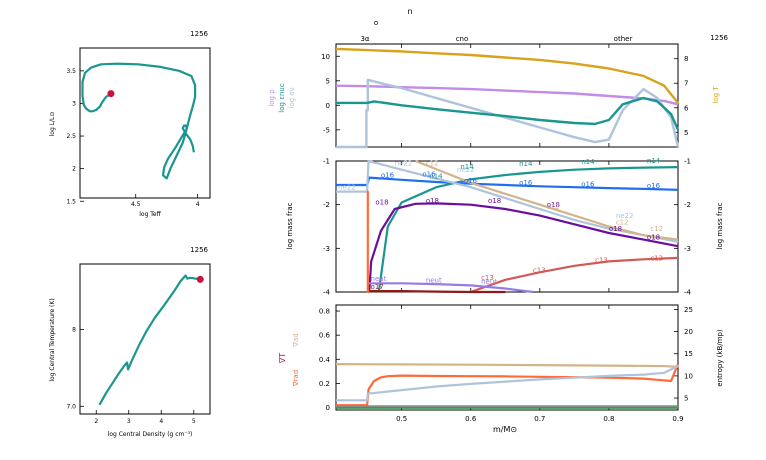 The width and height of the screenshot is (766, 460). I want to click on profile-ytick-label: 20, so click(688, 332).